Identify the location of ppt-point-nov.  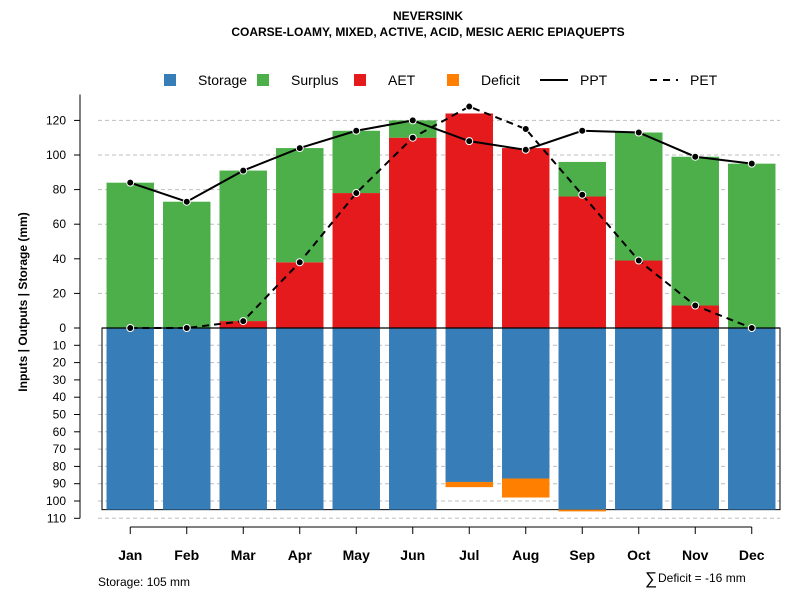
(695, 156).